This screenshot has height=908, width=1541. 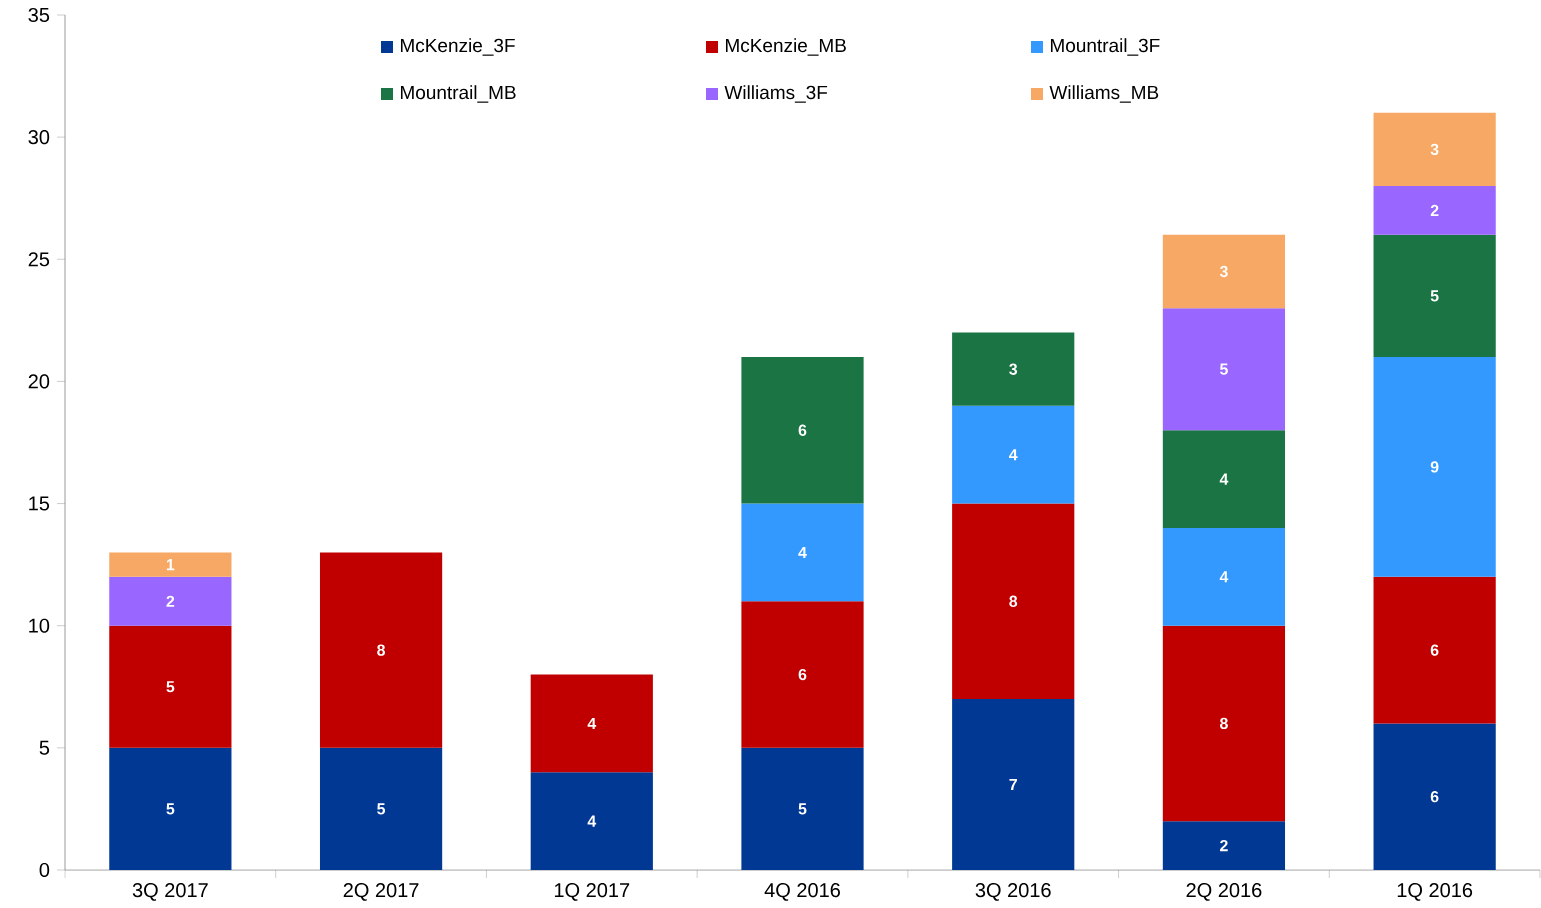 I want to click on data-label: 7, so click(x=1013, y=784).